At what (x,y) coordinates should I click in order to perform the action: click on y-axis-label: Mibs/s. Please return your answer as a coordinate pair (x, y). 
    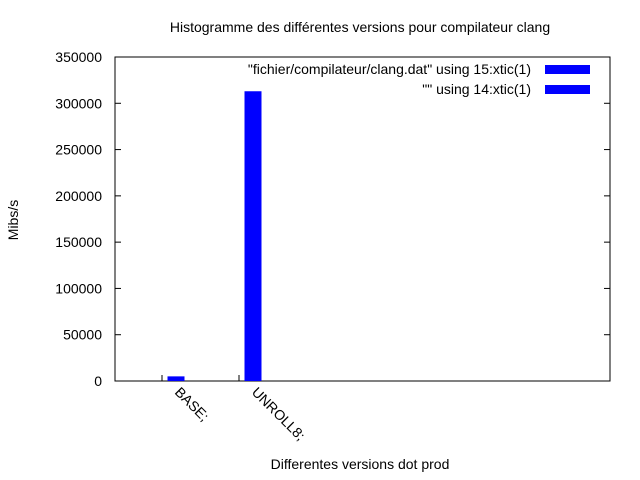
    Looking at the image, I should click on (13, 220).